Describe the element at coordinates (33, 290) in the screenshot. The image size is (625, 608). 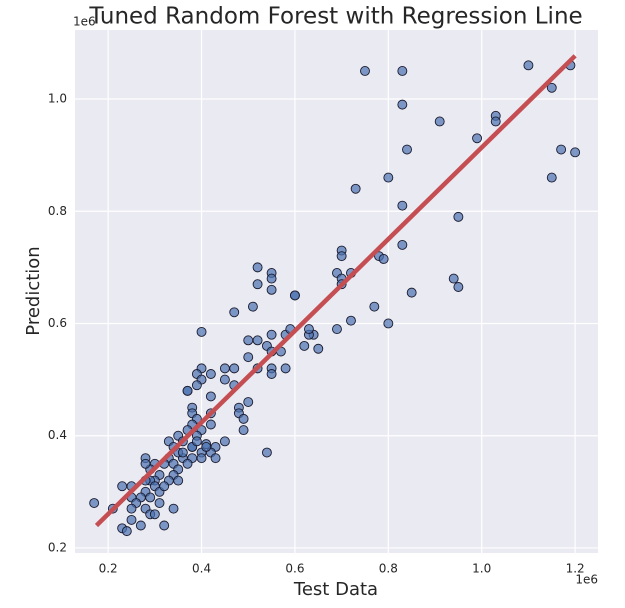
I see `y-axis-label: Prediction` at that location.